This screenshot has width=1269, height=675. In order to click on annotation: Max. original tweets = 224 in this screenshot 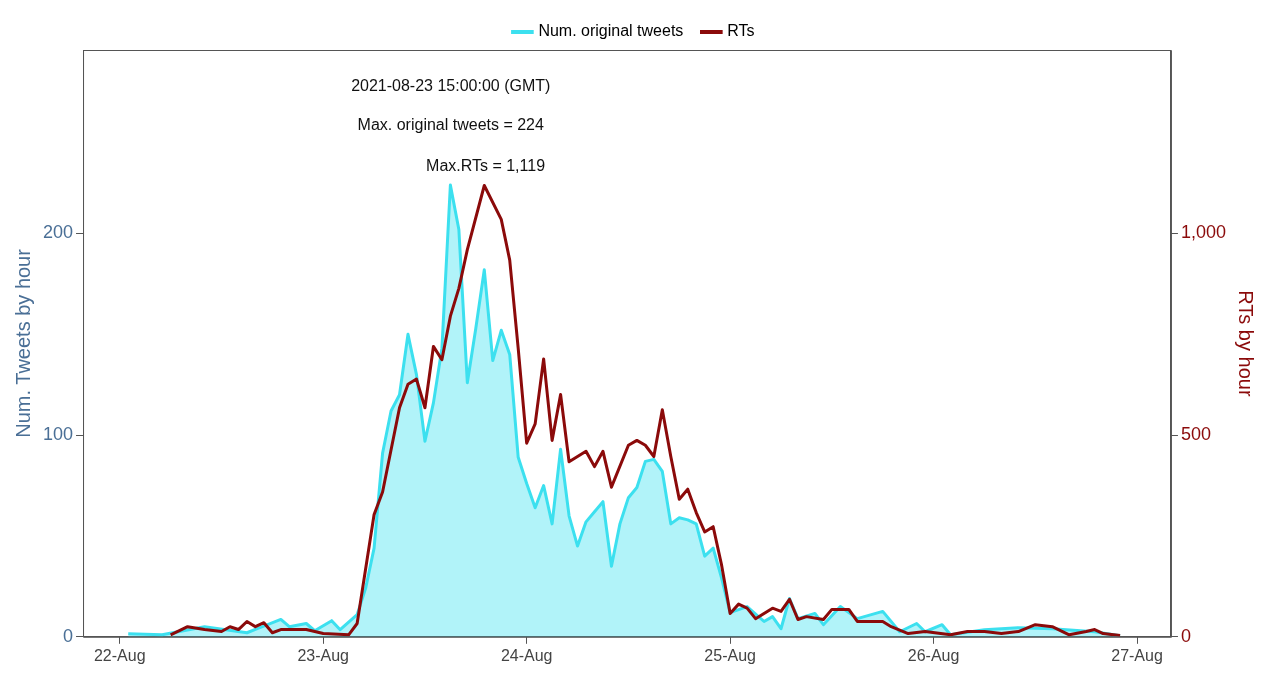, I will do `click(451, 124)`.